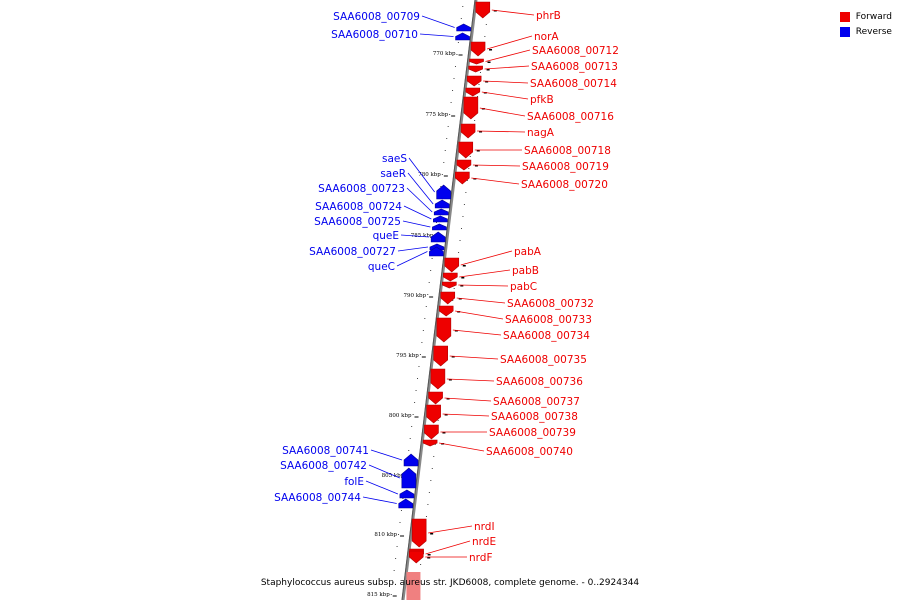  What do you see at coordinates (429, 175) in the screenshot?
I see `tick-label: 780 kbp` at bounding box center [429, 175].